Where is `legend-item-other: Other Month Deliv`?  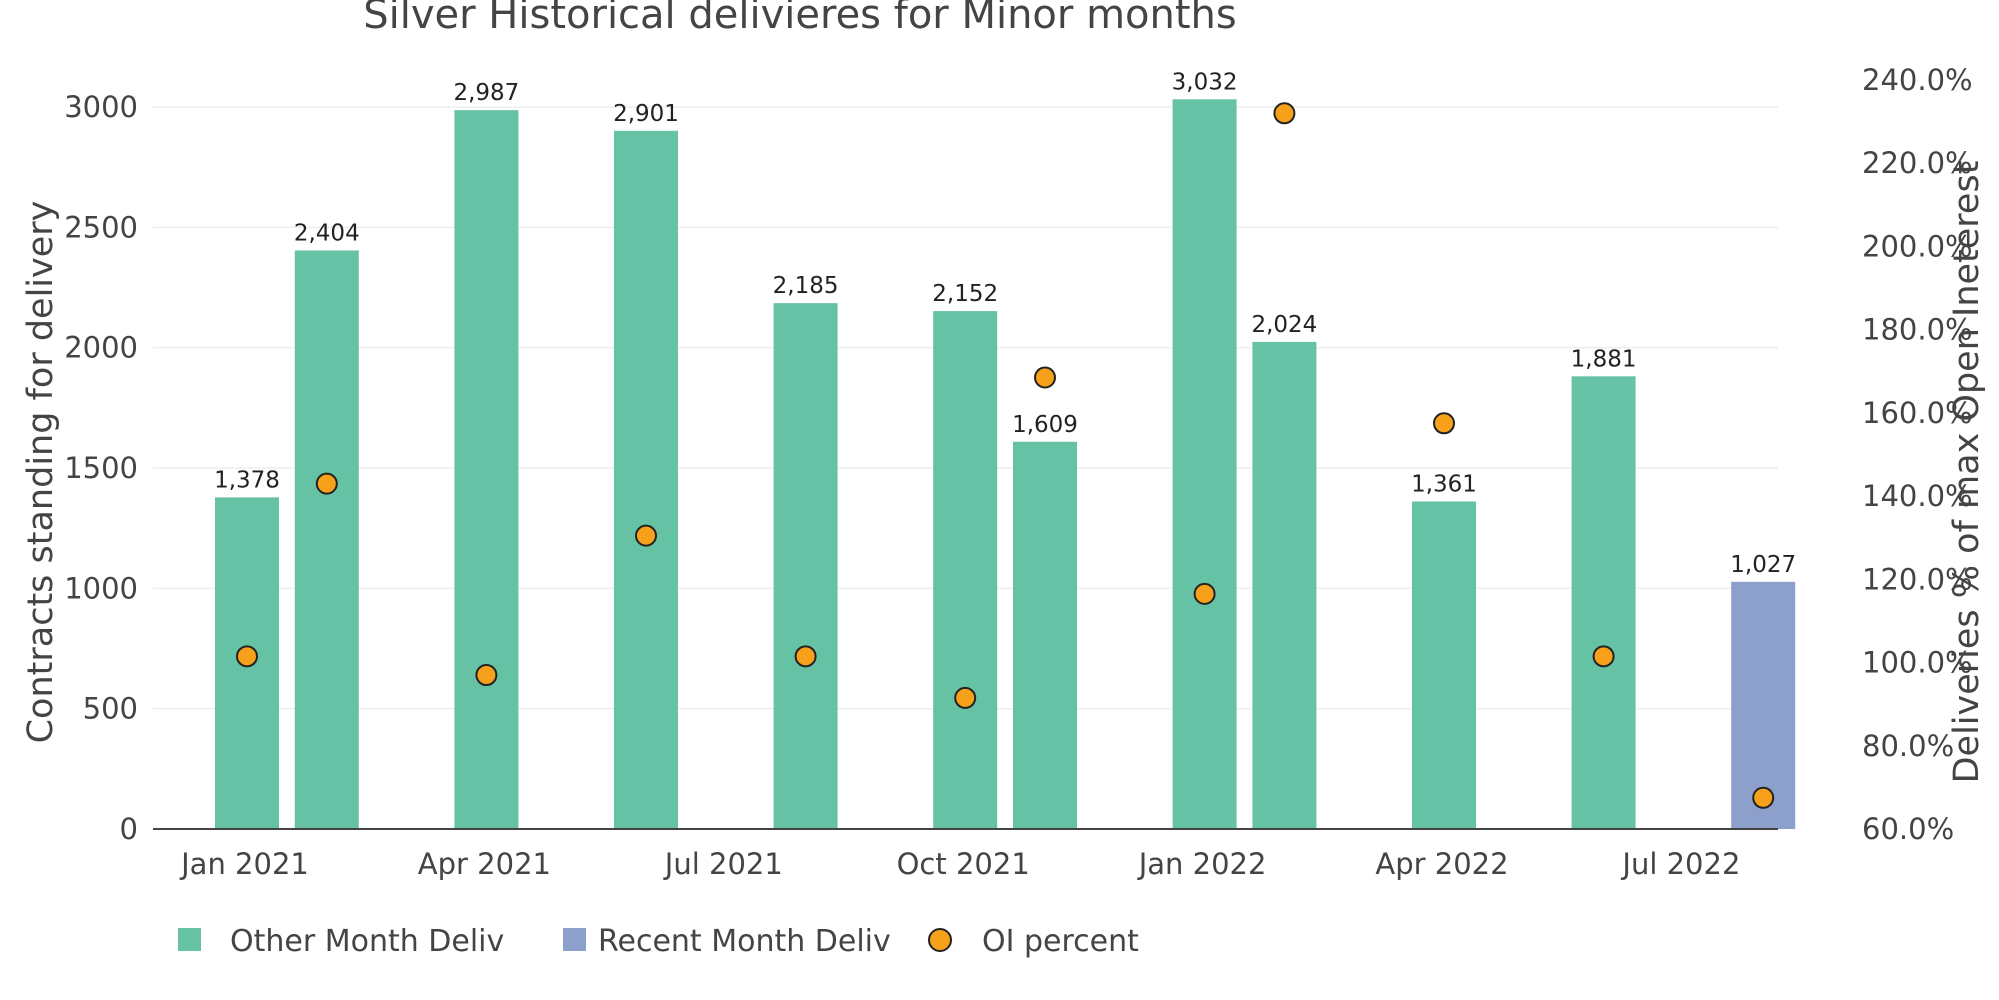 legend-item-other: Other Month Deliv is located at coordinates (341, 941).